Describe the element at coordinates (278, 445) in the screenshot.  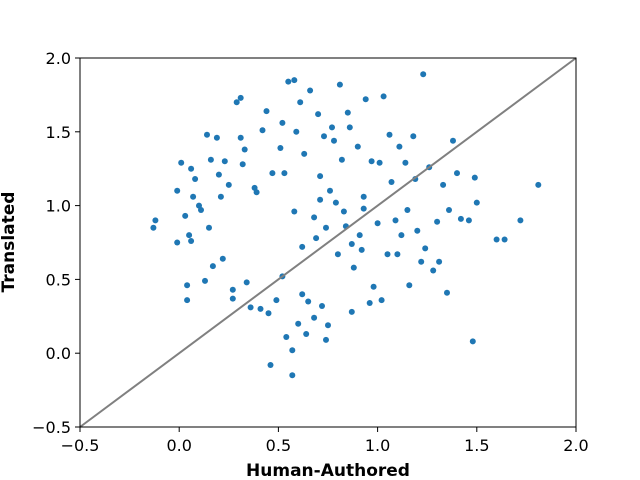
I see `x-tick-label: 0.5` at that location.